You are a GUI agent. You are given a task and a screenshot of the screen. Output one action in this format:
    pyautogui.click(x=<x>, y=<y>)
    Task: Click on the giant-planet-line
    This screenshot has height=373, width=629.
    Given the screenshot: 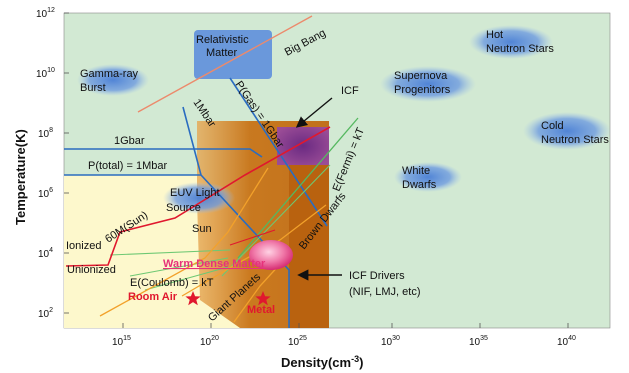 What is the action you would take?
    pyautogui.click(x=258, y=292)
    